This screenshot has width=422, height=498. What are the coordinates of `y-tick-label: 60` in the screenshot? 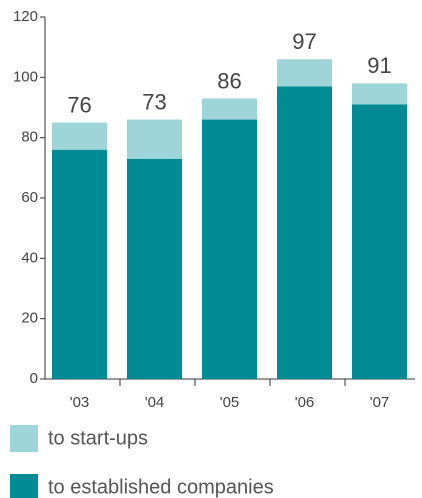 It's located at (29, 197).